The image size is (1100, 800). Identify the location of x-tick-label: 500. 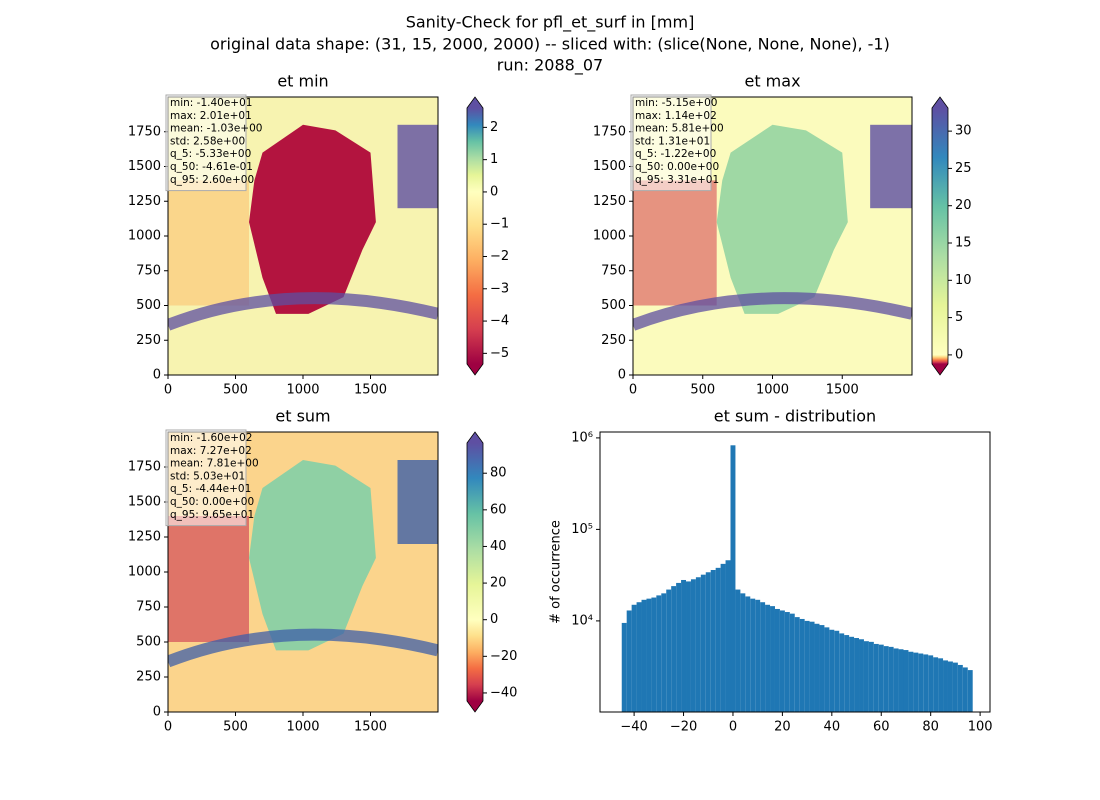
(235, 727).